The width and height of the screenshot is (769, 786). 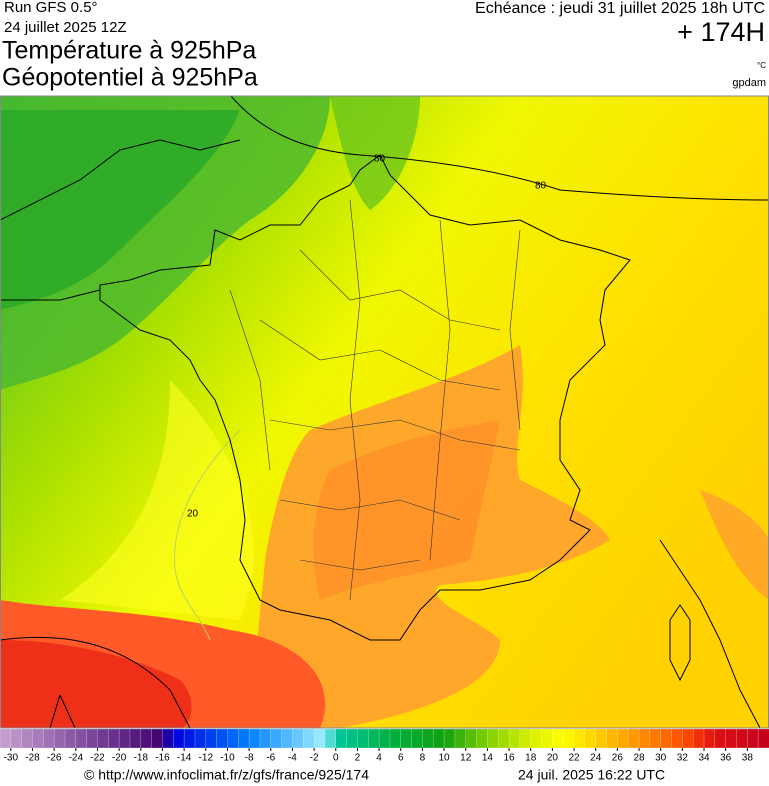 I want to click on uk-coast, so click(x=120, y=220).